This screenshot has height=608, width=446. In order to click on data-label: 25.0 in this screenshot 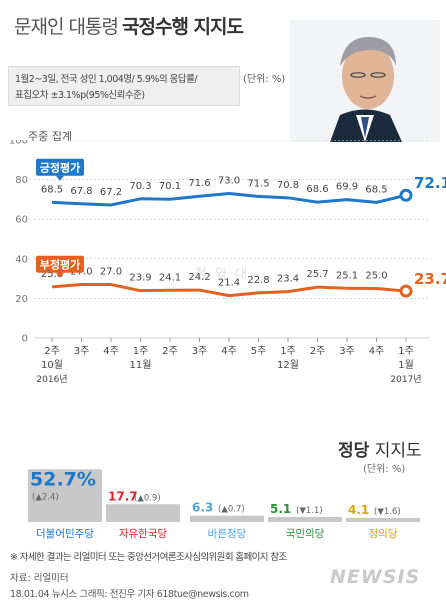, I will do `click(376, 276)`.